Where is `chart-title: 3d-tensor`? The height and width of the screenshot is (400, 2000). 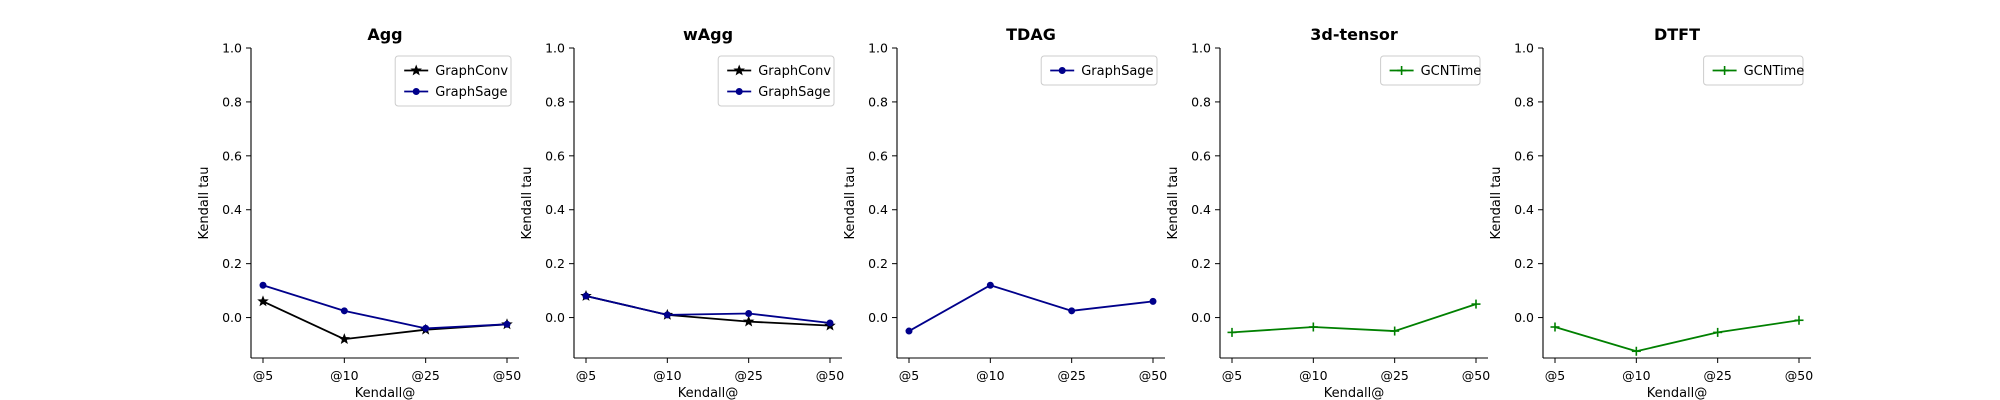 chart-title: 3d-tensor is located at coordinates (1354, 34).